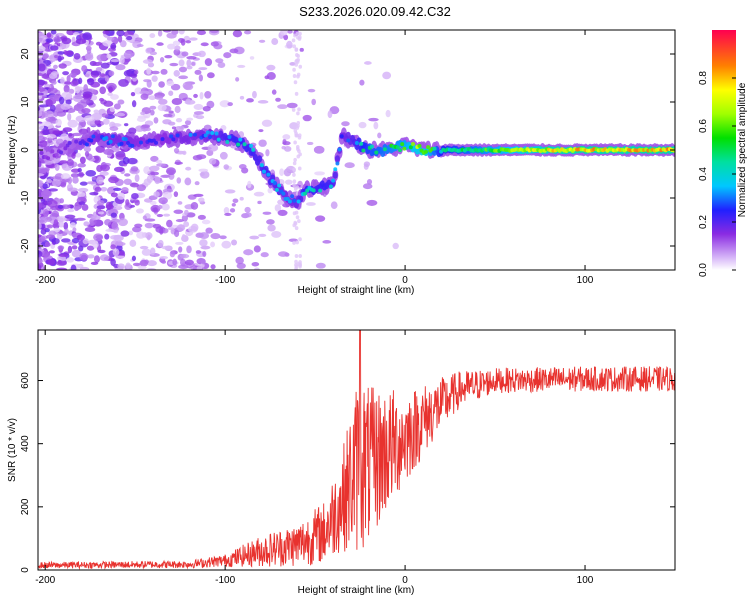 This screenshot has width=750, height=600. Describe the element at coordinates (742, 149) in the screenshot. I see `colorbar-label: Normalized spectral amplitude` at that location.